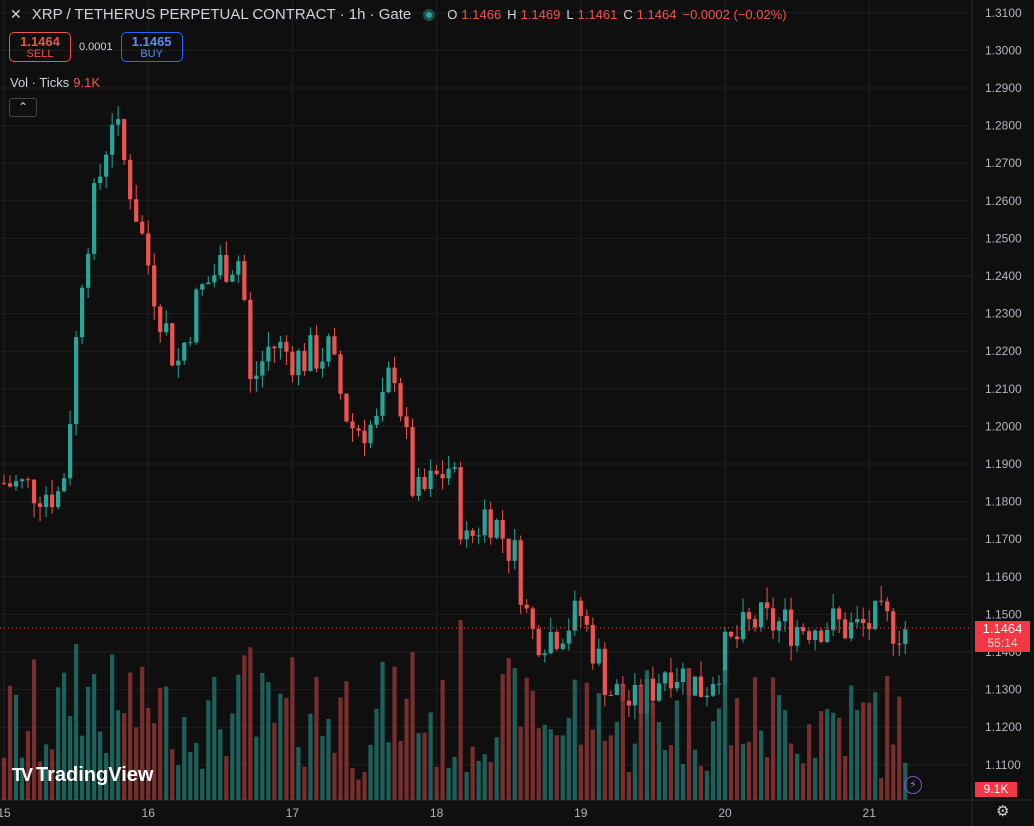  I want to click on chevron-up-icon: ⌃, so click(23, 107).